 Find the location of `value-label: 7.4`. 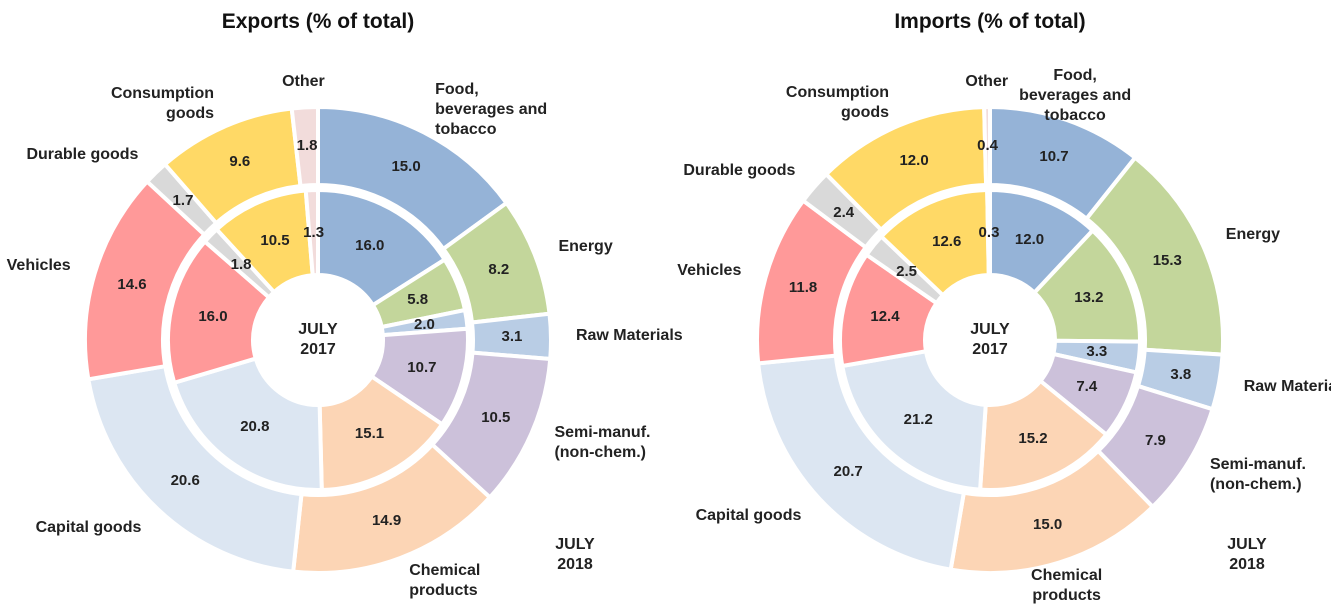

value-label: 7.4 is located at coordinates (1087, 386).